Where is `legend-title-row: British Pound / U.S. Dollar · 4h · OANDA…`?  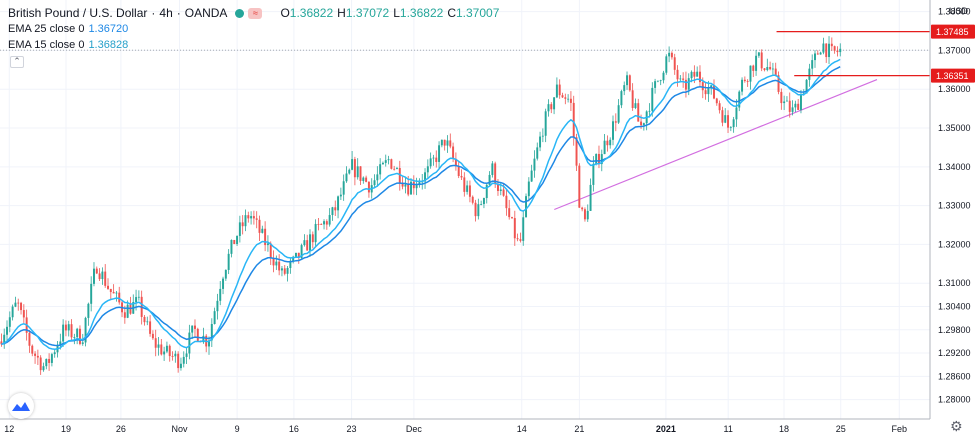 legend-title-row: British Pound / U.S. Dollar · 4h · OANDA… is located at coordinates (254, 13).